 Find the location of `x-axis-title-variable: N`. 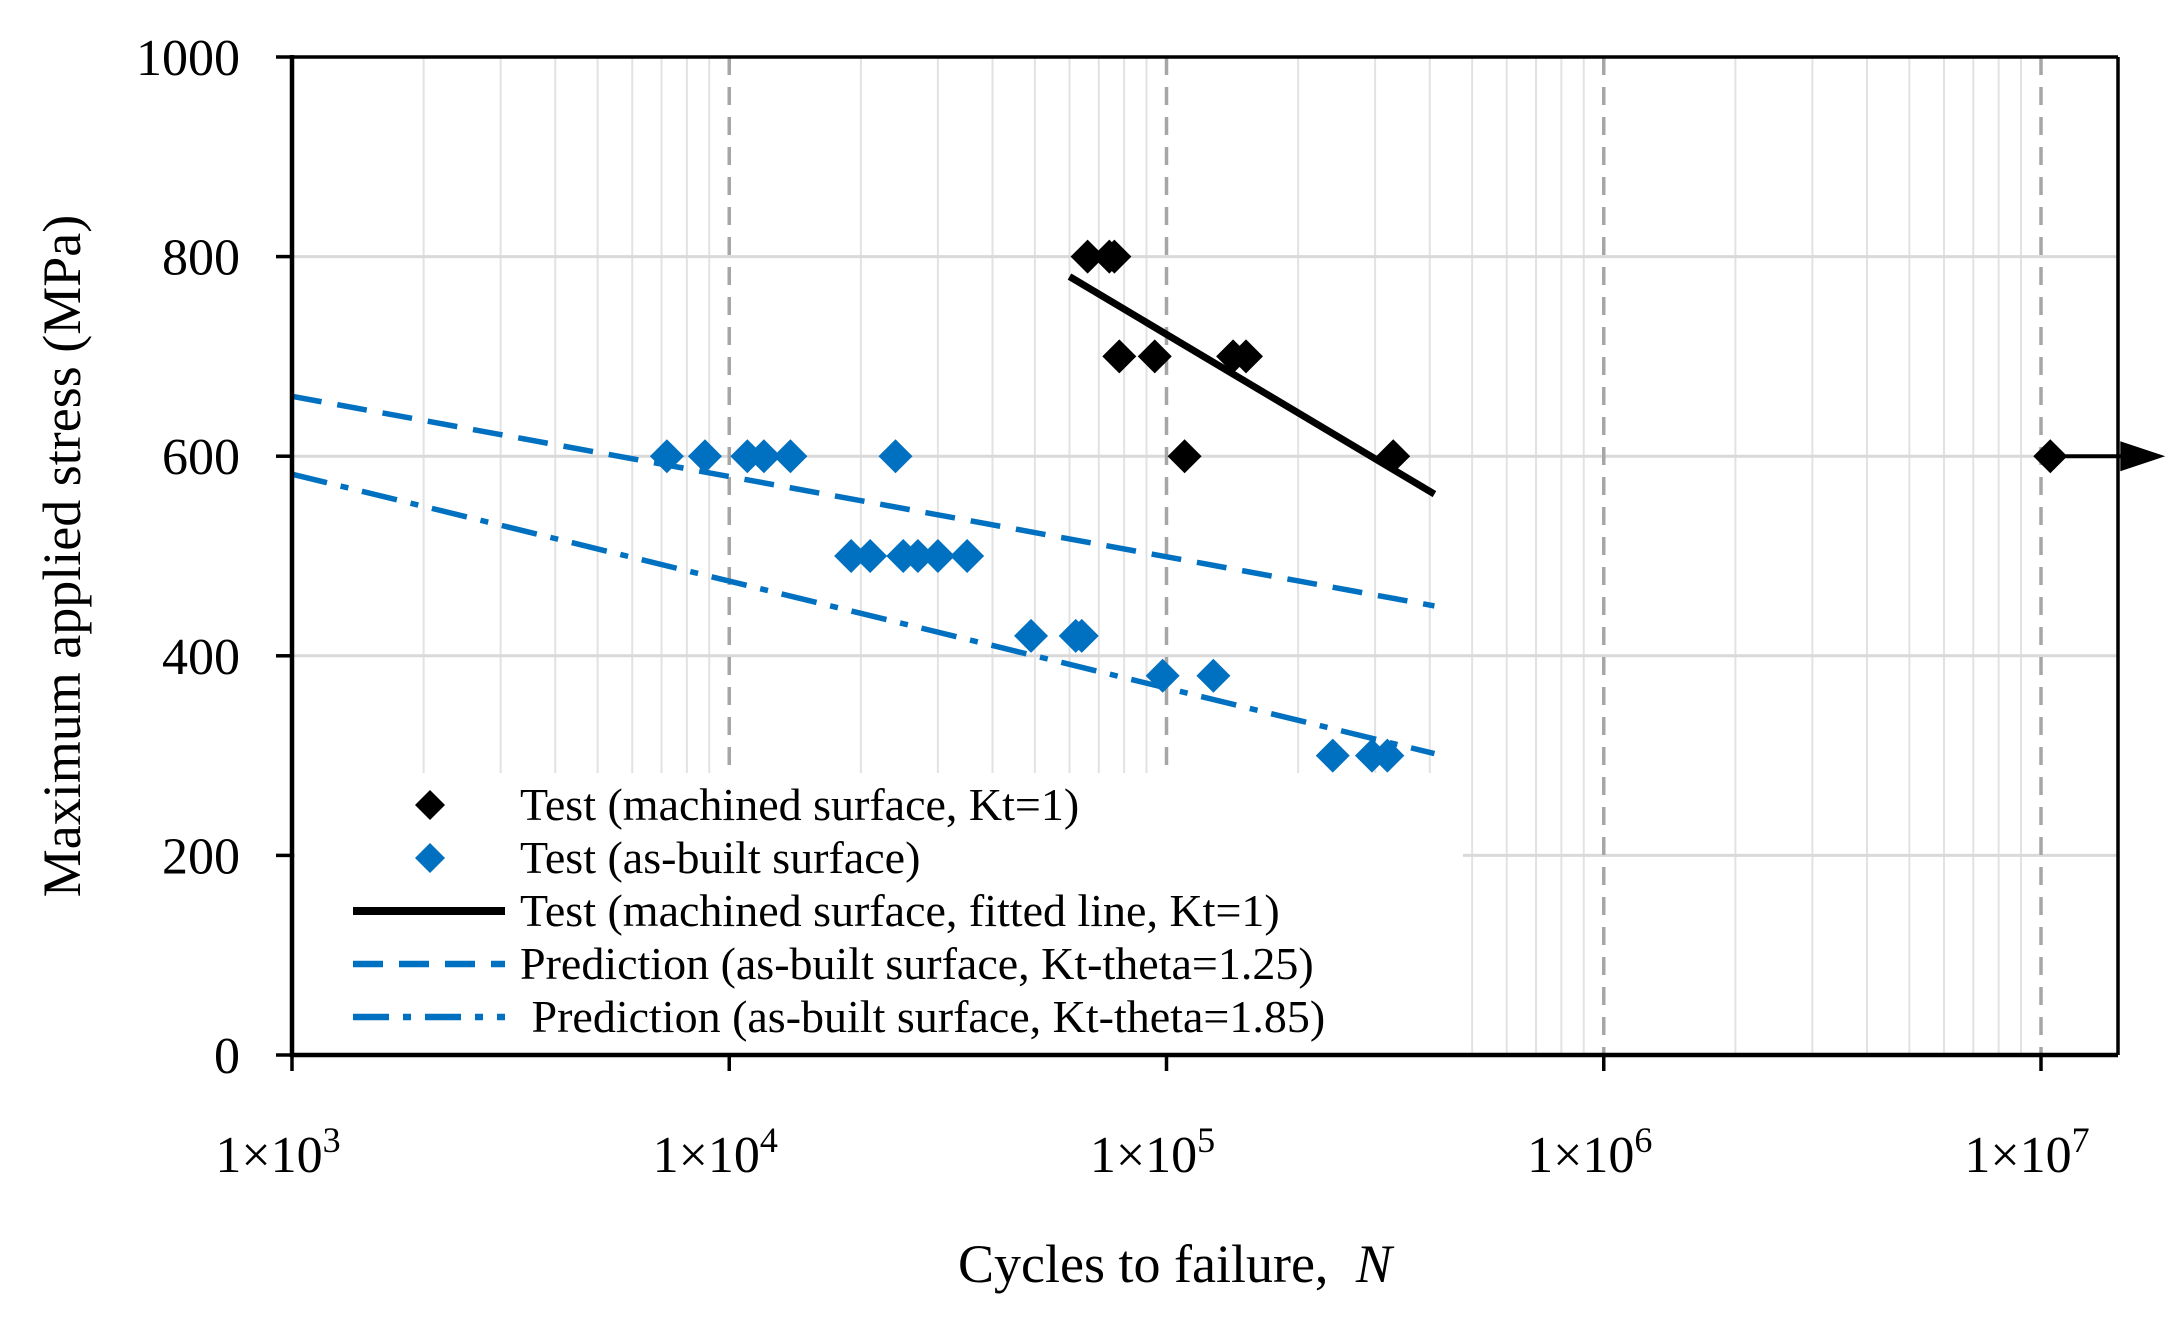

x-axis-title-variable: N is located at coordinates (1375, 1264).